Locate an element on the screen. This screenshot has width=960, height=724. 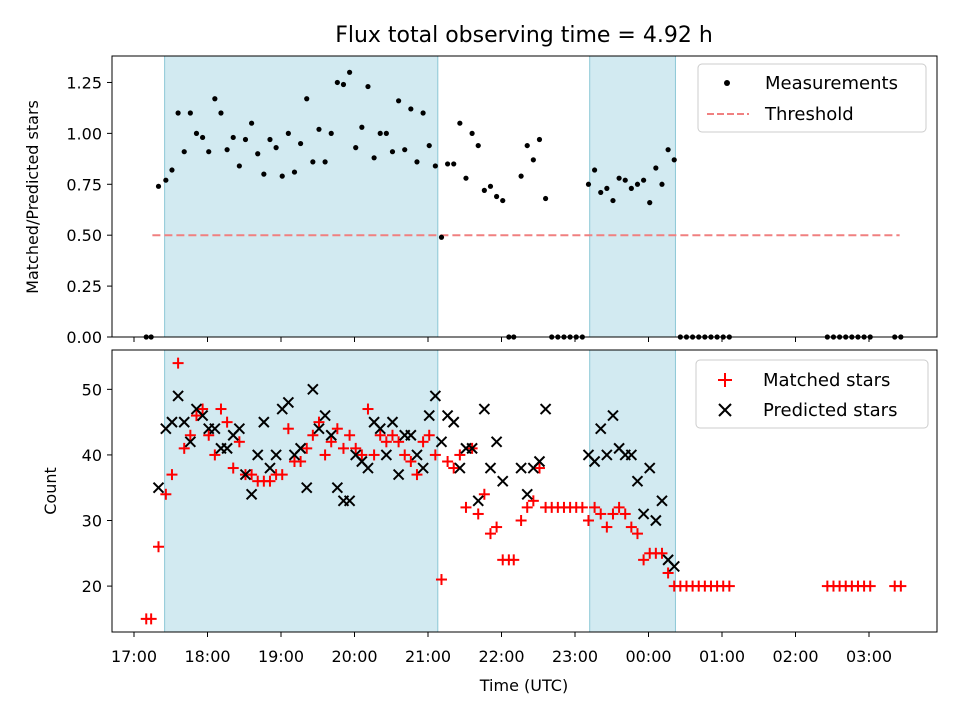
bottom-legend: Matched stars Predicted stars is located at coordinates (812, 394).